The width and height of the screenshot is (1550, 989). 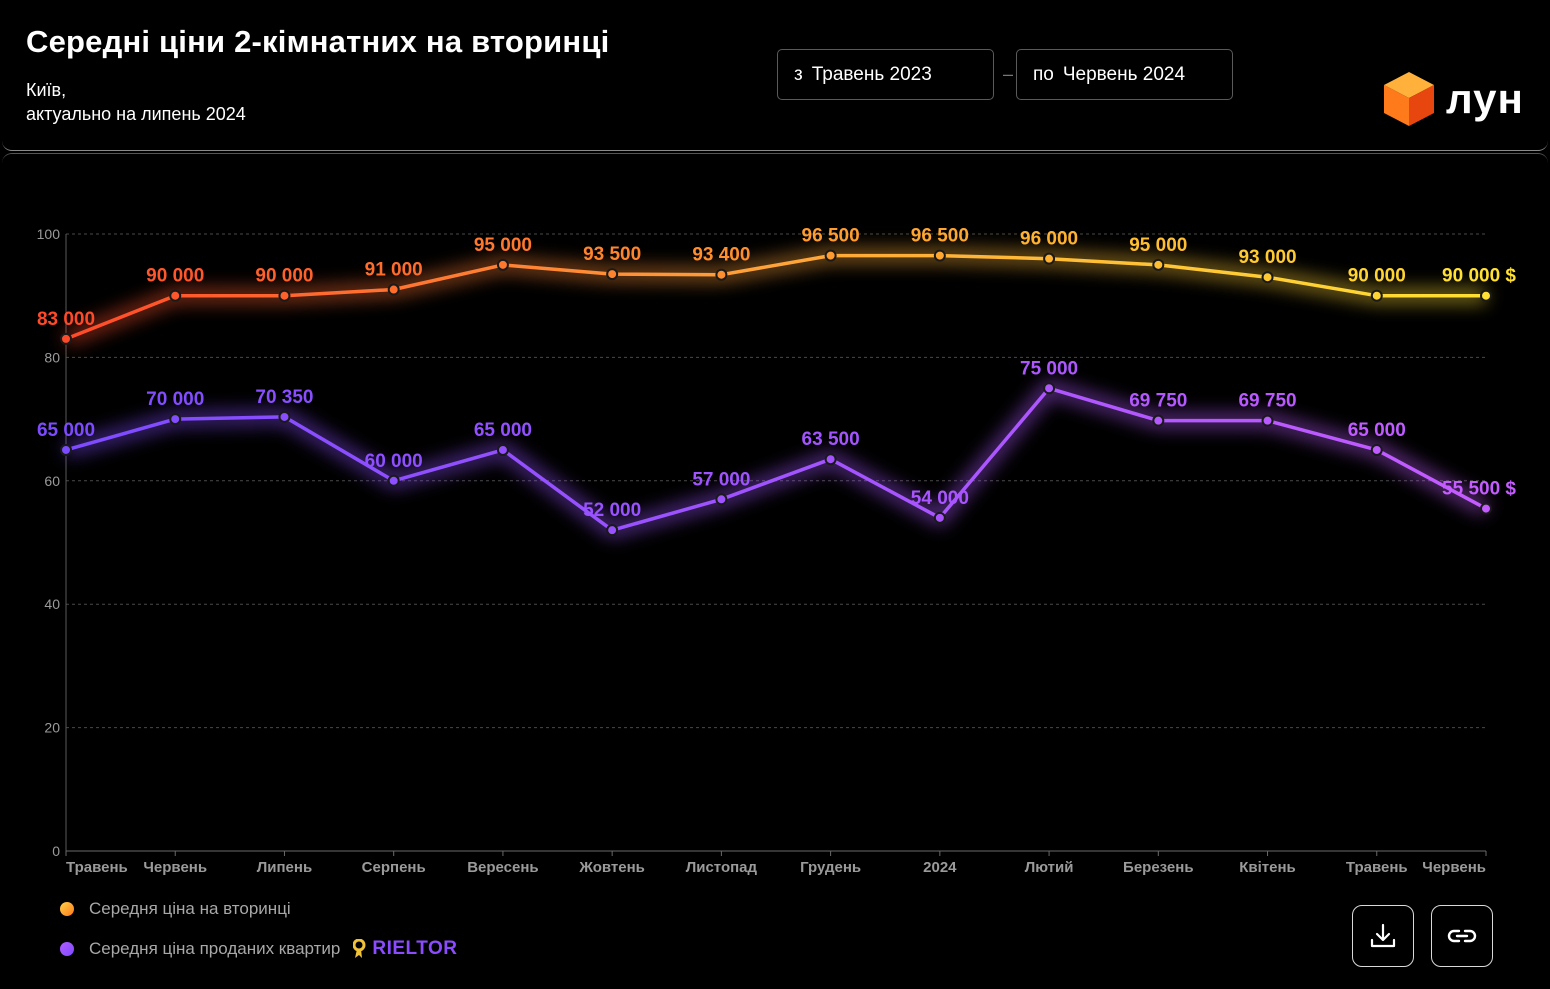 I want to click on legend-dot-purple, so click(x=67, y=949).